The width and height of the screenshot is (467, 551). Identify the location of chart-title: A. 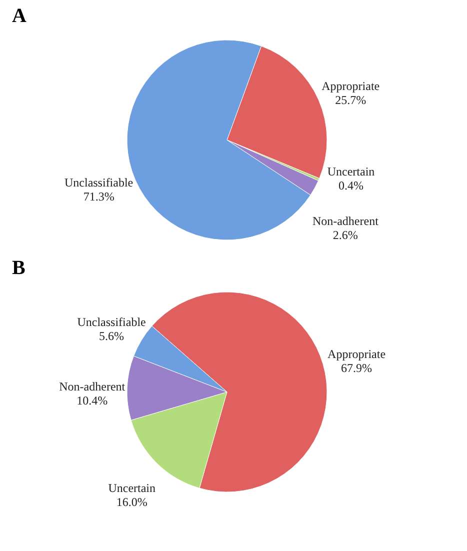
(19, 16).